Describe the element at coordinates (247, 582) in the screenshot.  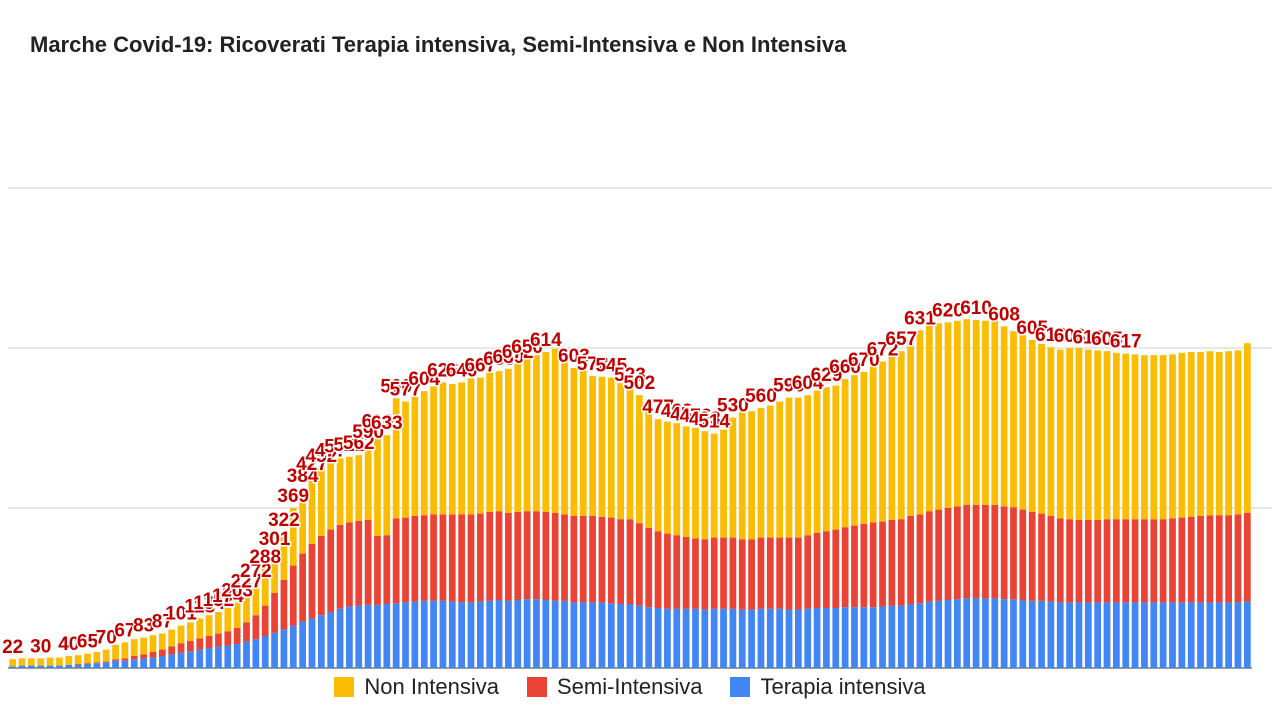
I see `data-label: 227` at that location.